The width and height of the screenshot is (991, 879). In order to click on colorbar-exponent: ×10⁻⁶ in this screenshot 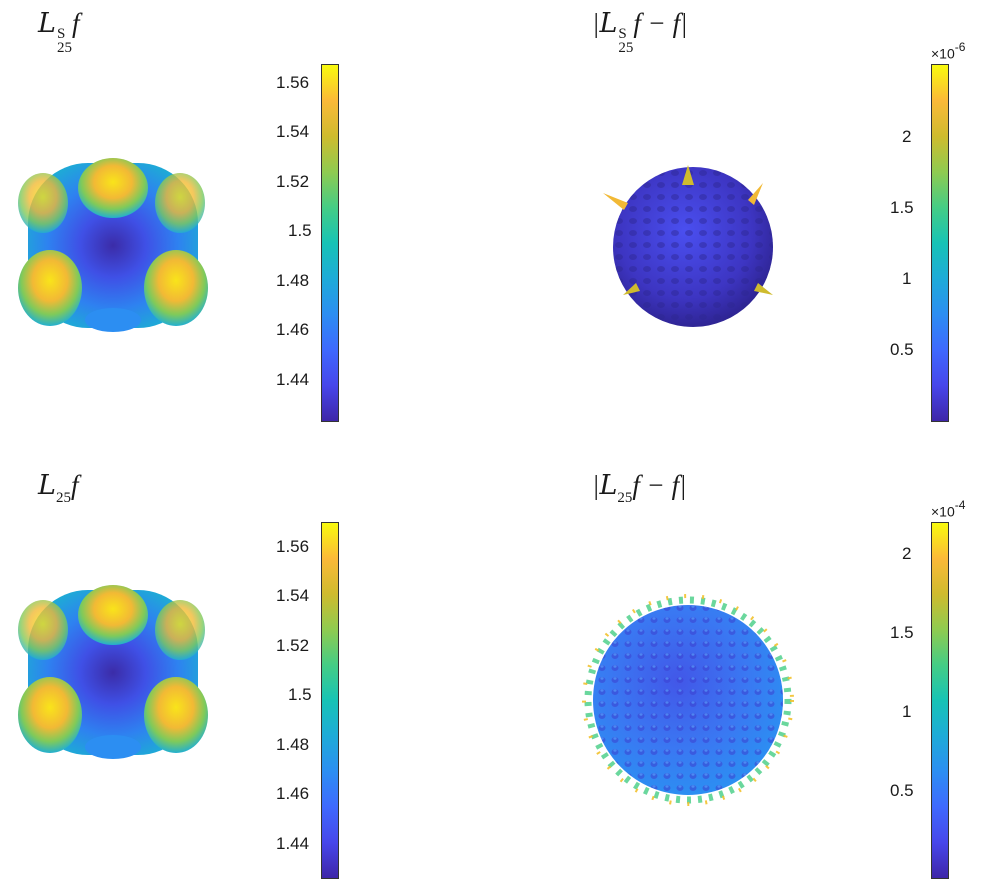, I will do `click(948, 51)`.